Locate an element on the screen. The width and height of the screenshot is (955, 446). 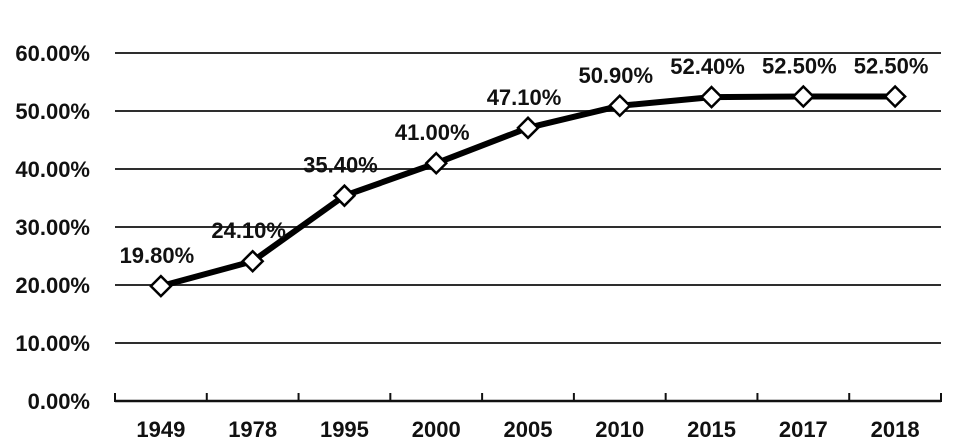
x-axis-tick-label: 2000 is located at coordinates (436, 429).